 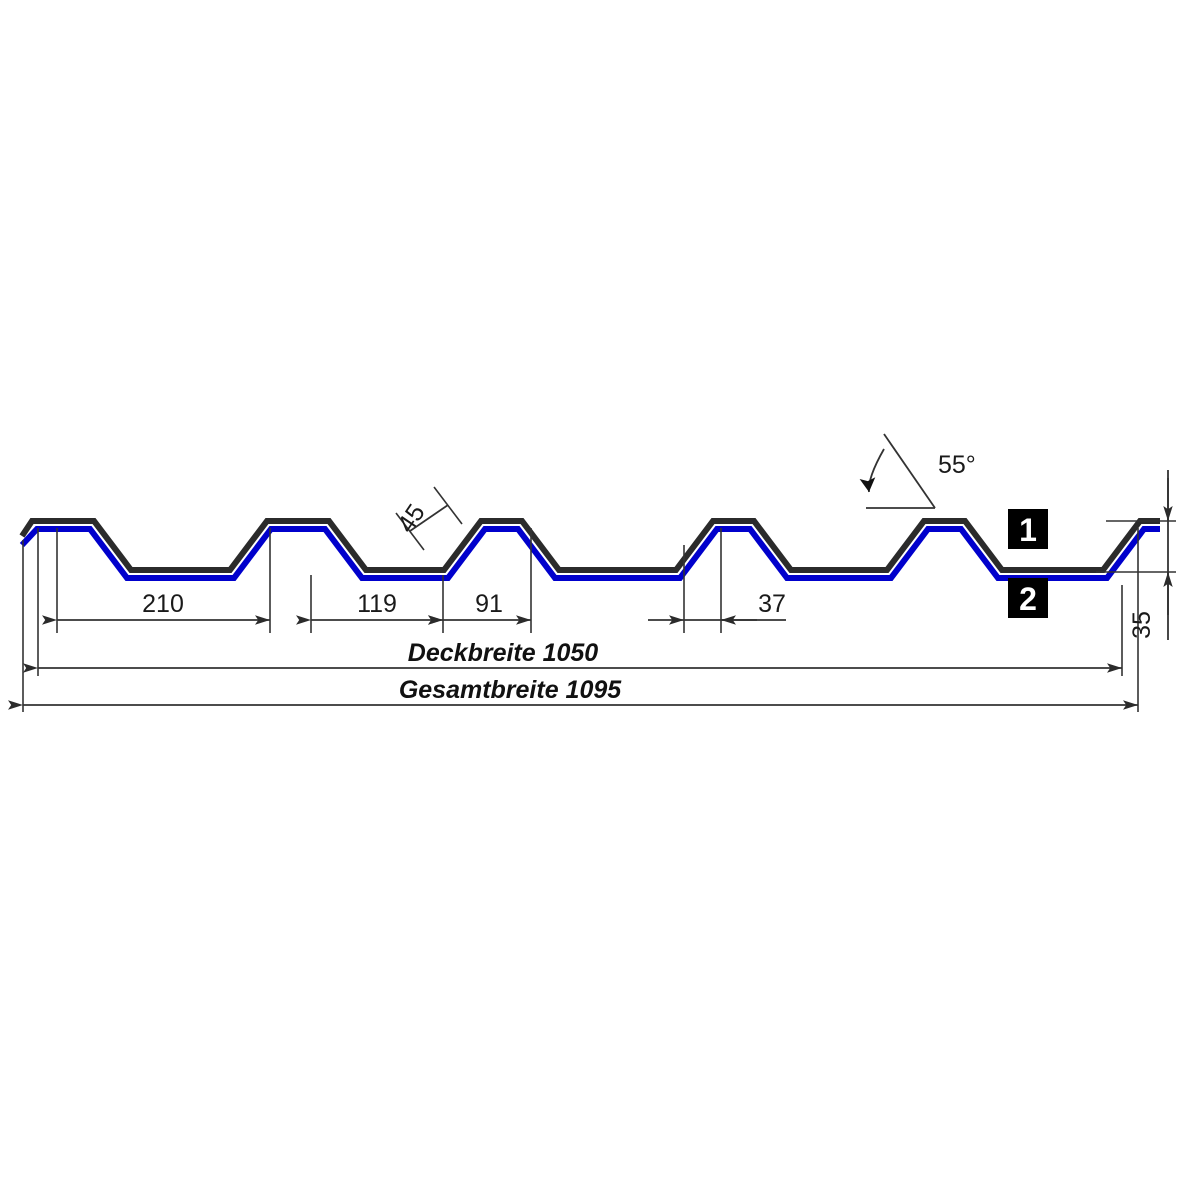 I want to click on dimension-covering-width: Deckbreite 1050, so click(x=572, y=656).